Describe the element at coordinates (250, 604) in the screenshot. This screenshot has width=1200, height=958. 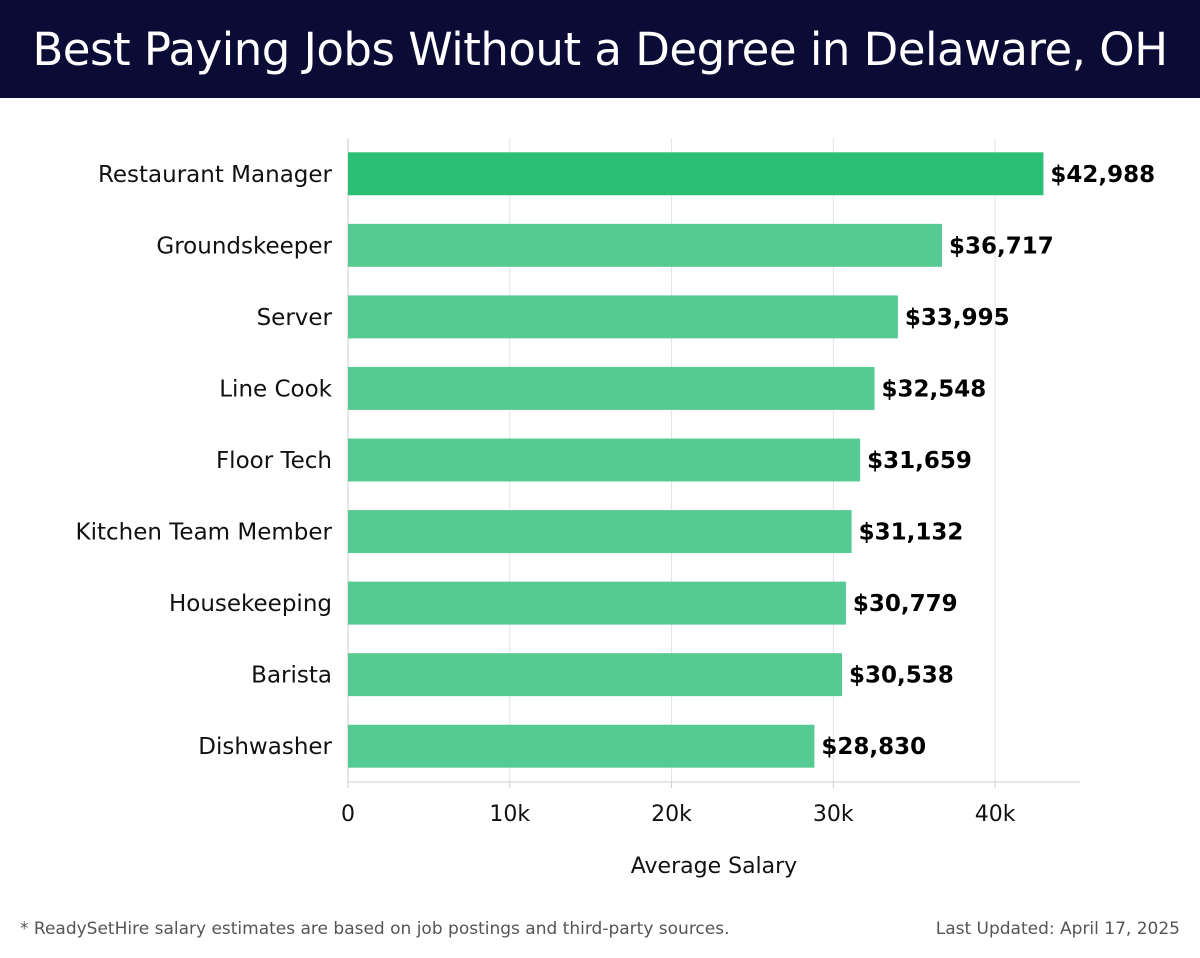
I see `category-label: Housekeeping` at that location.